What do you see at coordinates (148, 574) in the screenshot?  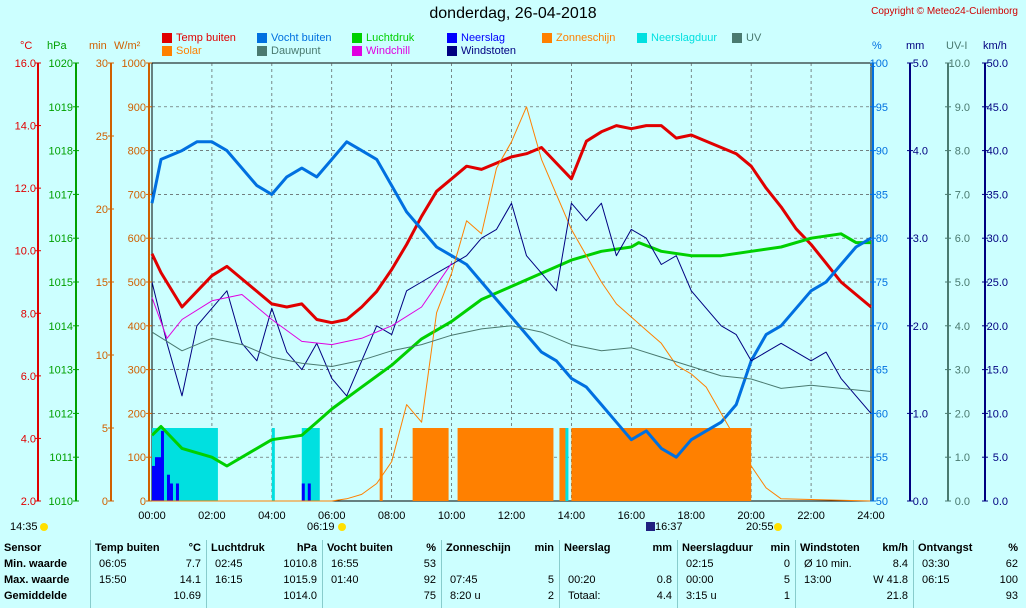 I see `stats-column: Temp buiten °C 06:05 7.7 15:50 14.1 10.69` at bounding box center [148, 574].